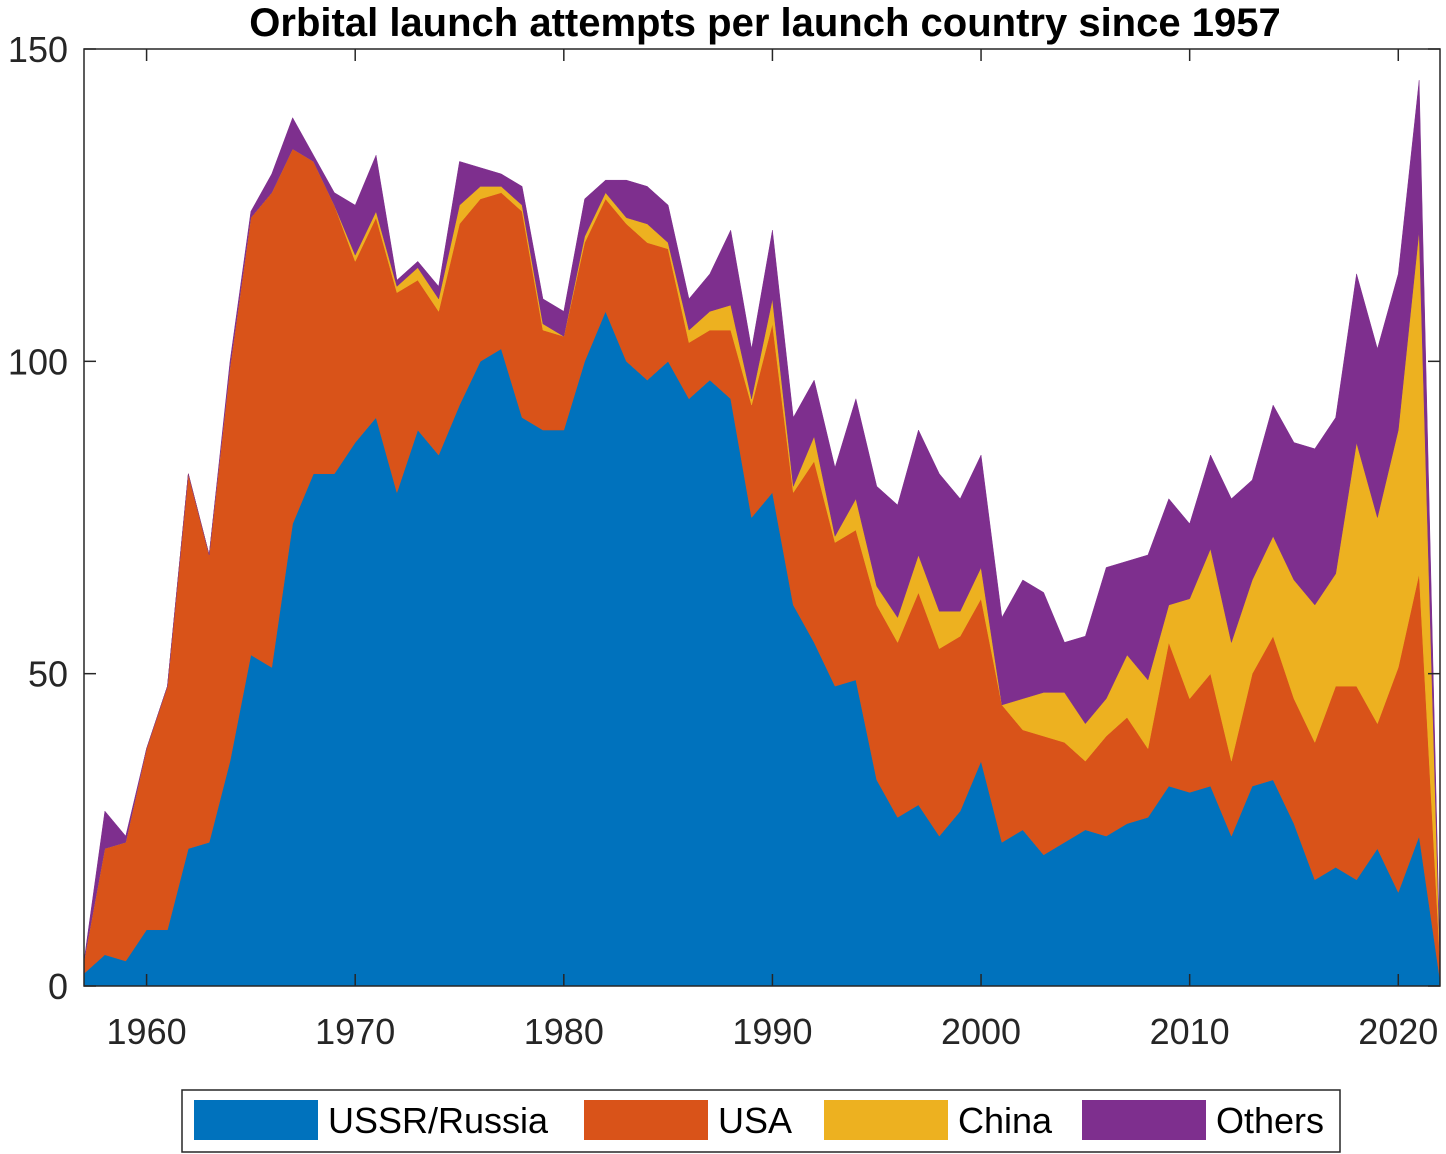 This screenshot has width=1446, height=1154. What do you see at coordinates (38, 361) in the screenshot?
I see `y-tick-label: 100` at bounding box center [38, 361].